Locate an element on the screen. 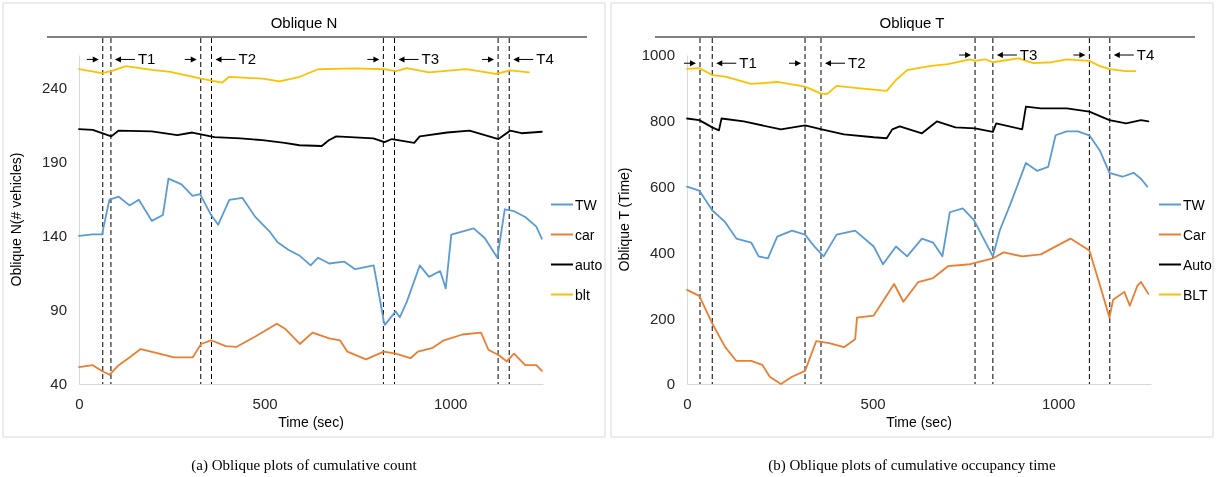 This screenshot has height=477, width=1222. y-tick-label: 600 is located at coordinates (662, 186).